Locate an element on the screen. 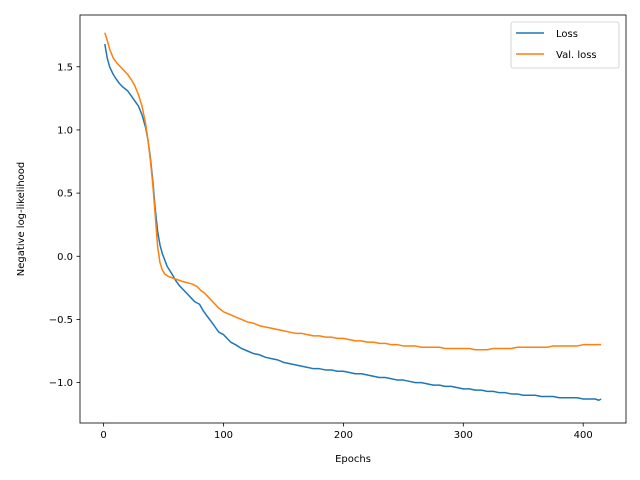 Image resolution: width=640 pixels, height=480 pixels. legend-label-loss: Loss is located at coordinates (567, 34).